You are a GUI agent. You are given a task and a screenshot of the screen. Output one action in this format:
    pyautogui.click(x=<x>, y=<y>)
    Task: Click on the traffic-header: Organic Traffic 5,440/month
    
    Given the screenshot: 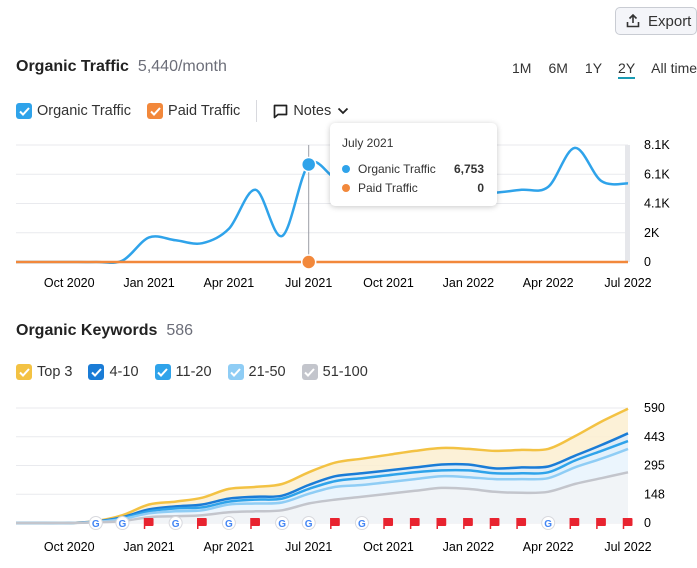 What is the action you would take?
    pyautogui.click(x=121, y=67)
    